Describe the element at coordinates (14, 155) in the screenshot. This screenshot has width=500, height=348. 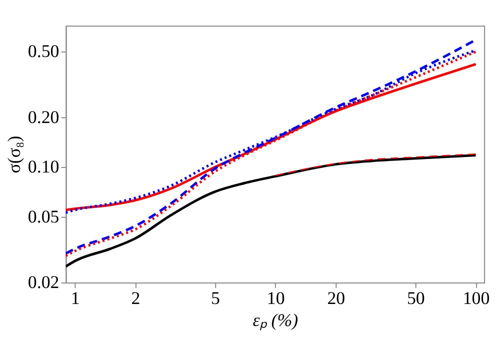
I see `y-axis-title: σ(σ₈)` at that location.